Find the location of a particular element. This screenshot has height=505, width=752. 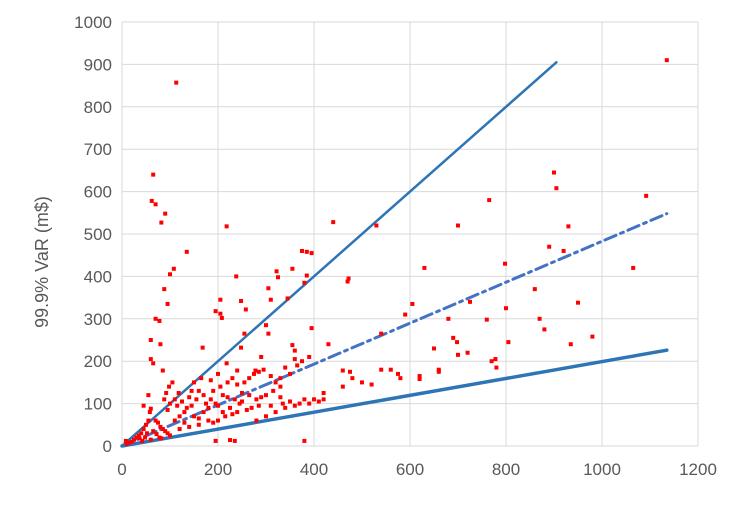

y-tick-label: 500 is located at coordinates (98, 234).